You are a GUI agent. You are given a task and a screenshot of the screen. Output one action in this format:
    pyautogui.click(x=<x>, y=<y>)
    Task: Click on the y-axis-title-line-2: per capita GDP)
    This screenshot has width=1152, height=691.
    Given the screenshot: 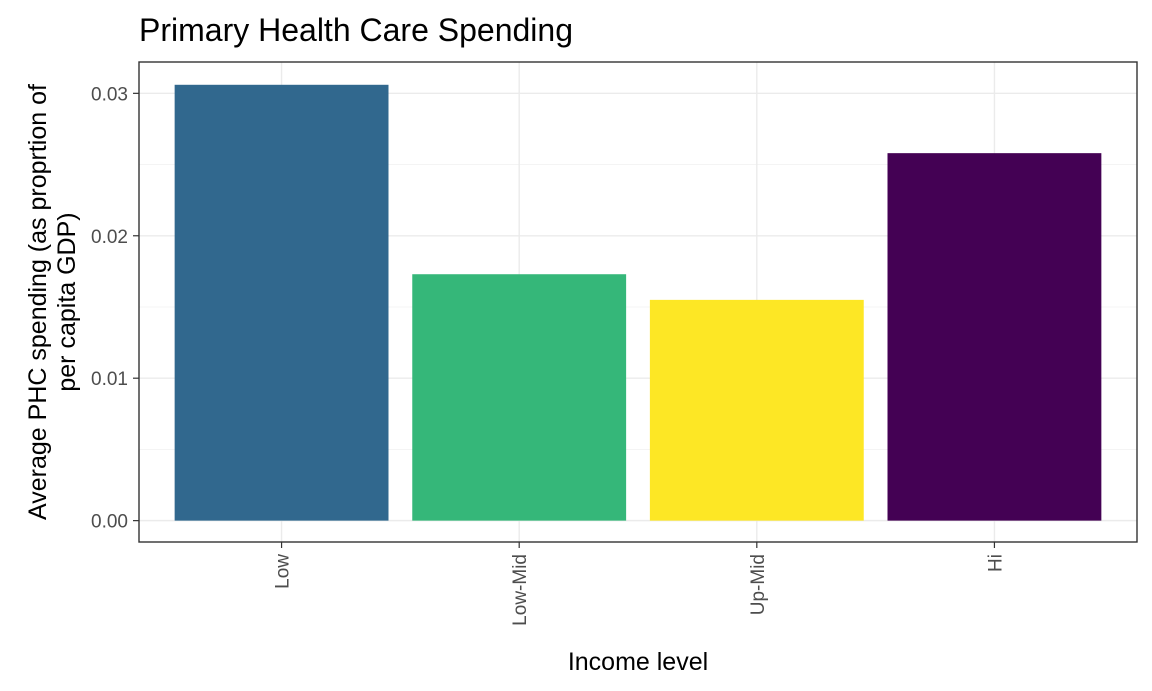 What is the action you would take?
    pyautogui.click(x=67, y=301)
    